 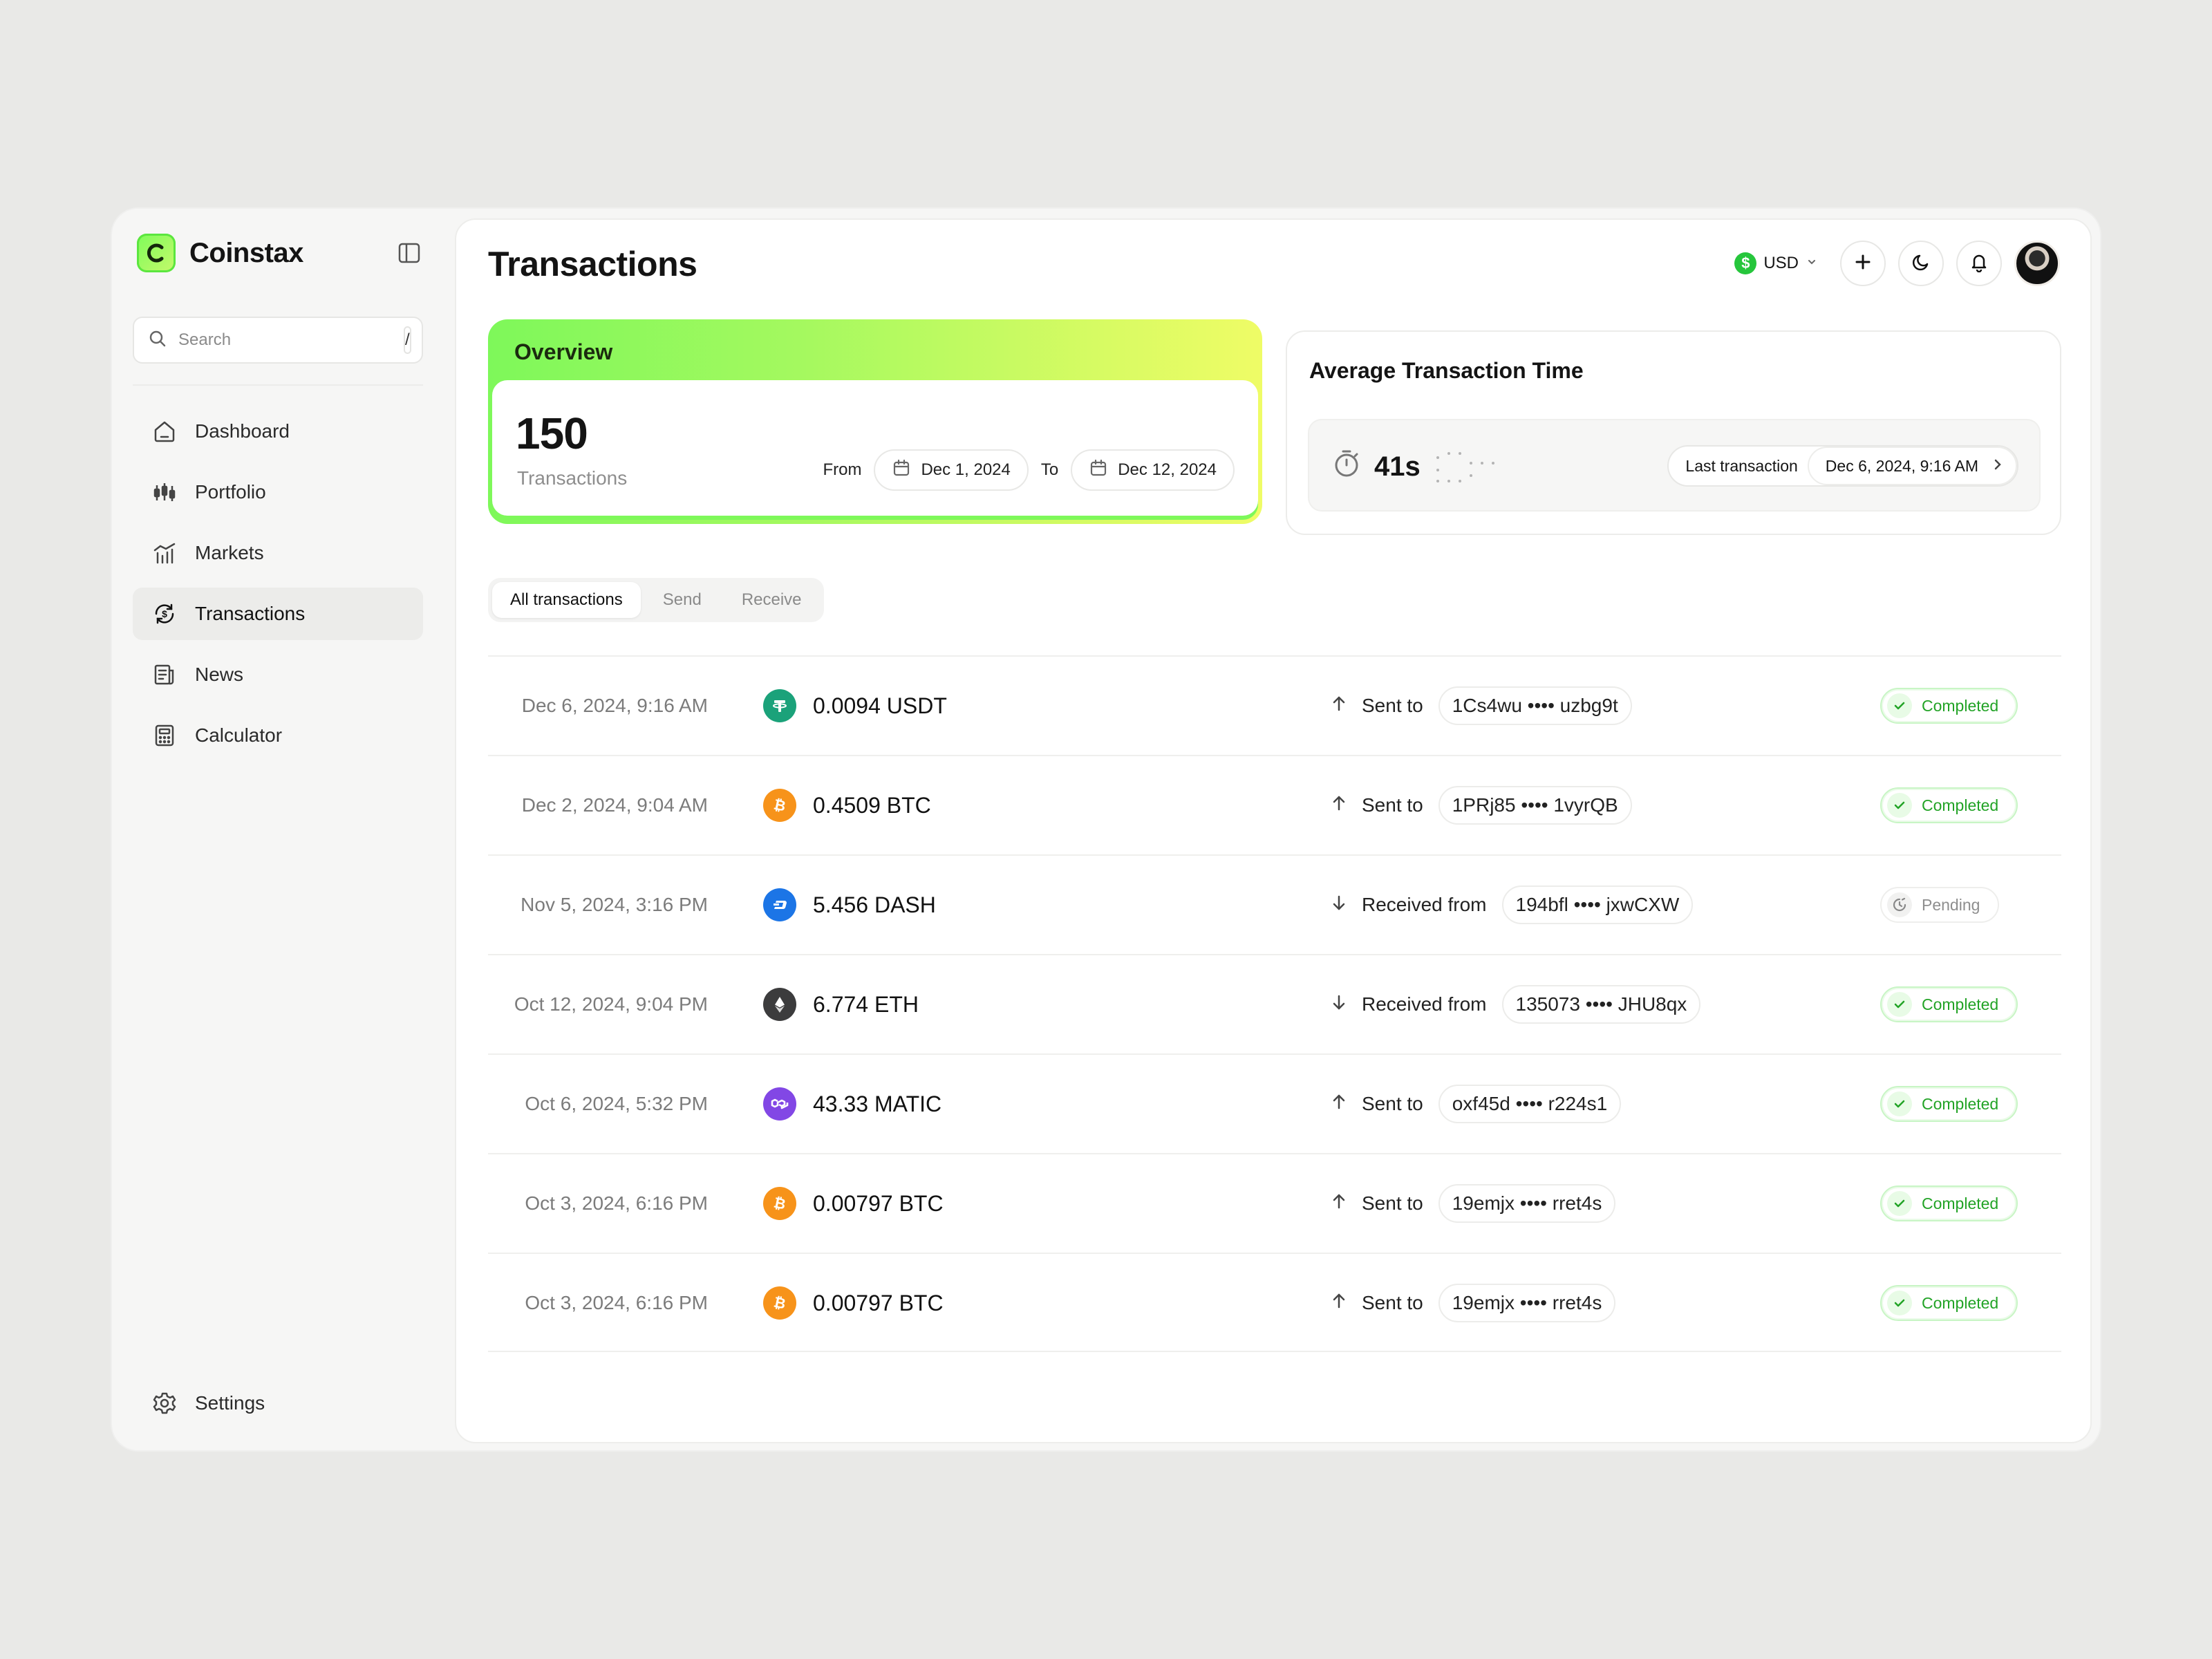 I want to click on currency-selector: $ USD, so click(x=1776, y=263).